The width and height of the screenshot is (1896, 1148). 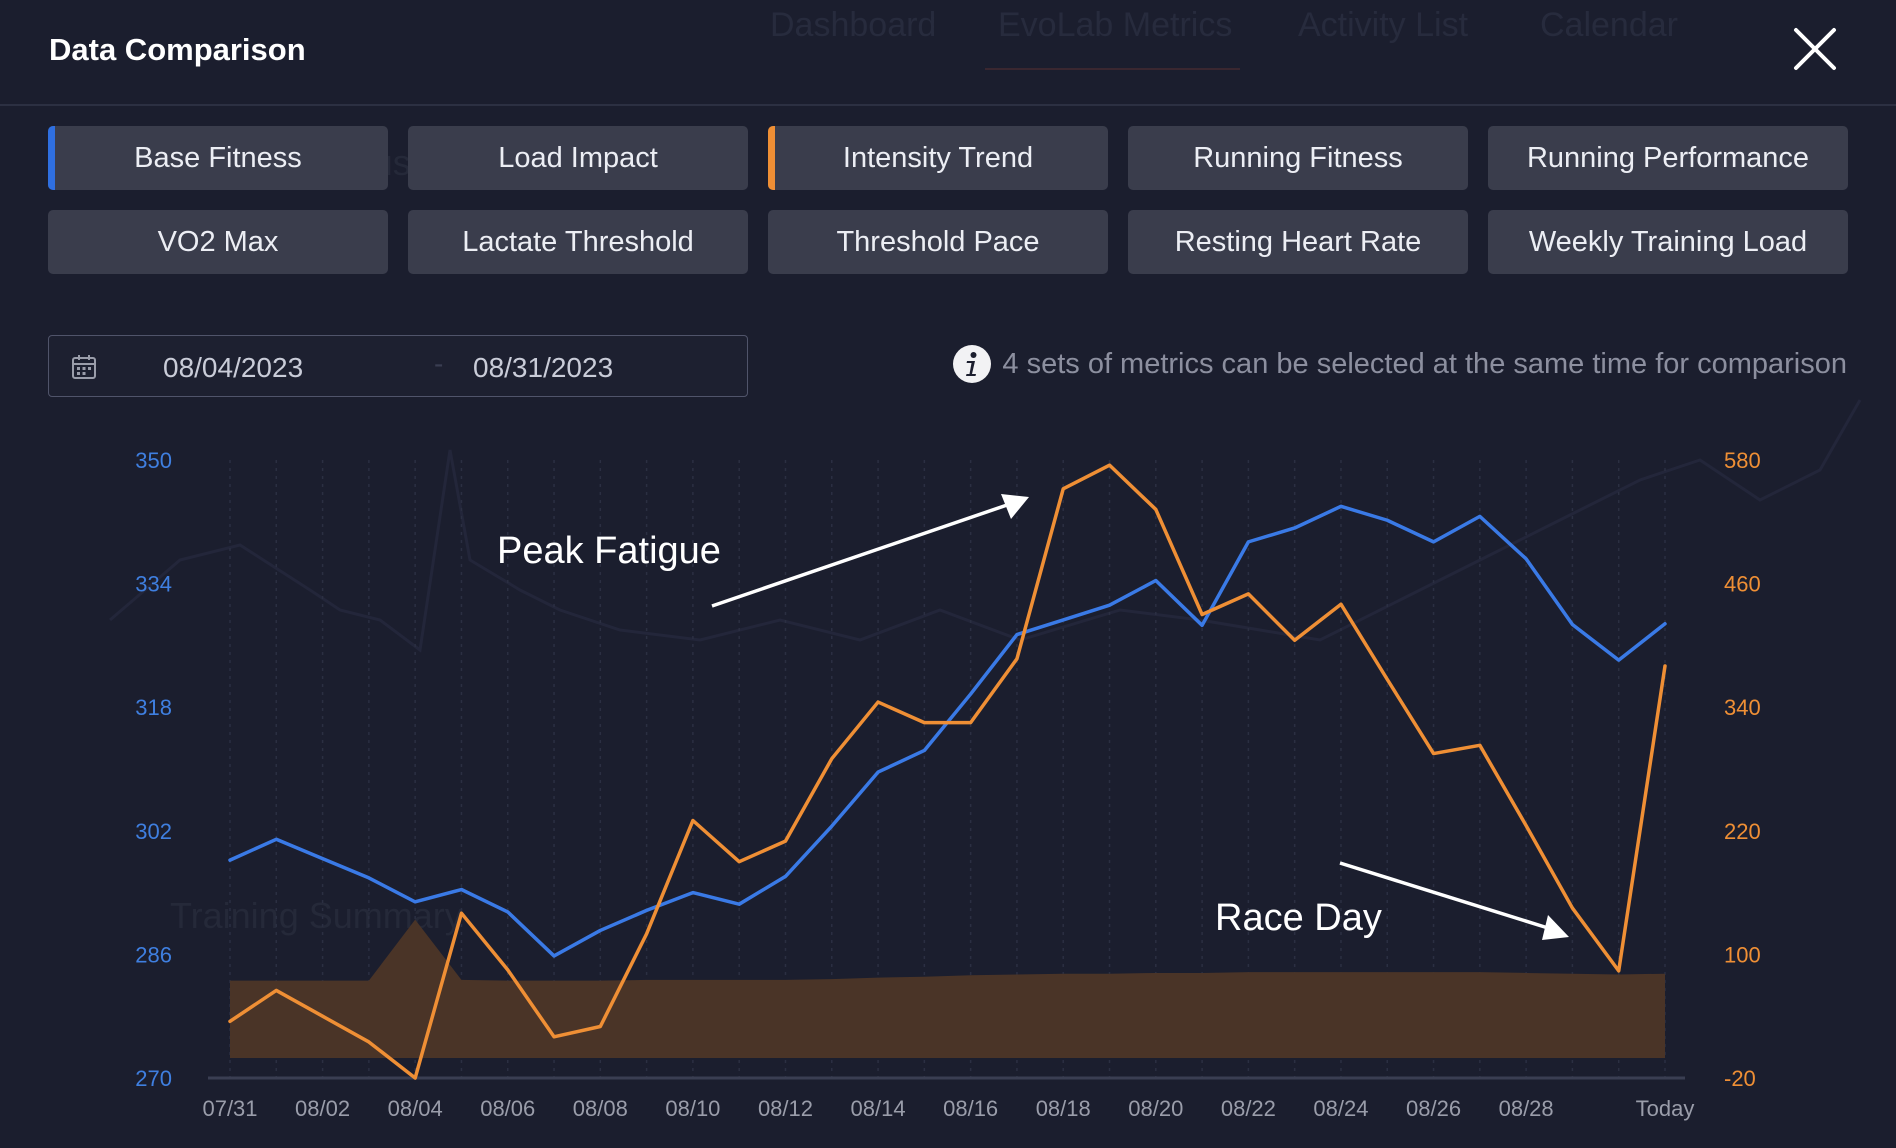 I want to click on x-axis-tick-label: 08/14, so click(x=878, y=1108).